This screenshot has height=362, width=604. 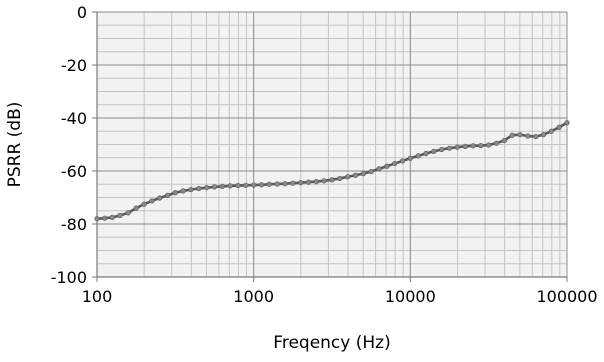 What do you see at coordinates (410, 296) in the screenshot?
I see `x-tick-label: 10000` at bounding box center [410, 296].